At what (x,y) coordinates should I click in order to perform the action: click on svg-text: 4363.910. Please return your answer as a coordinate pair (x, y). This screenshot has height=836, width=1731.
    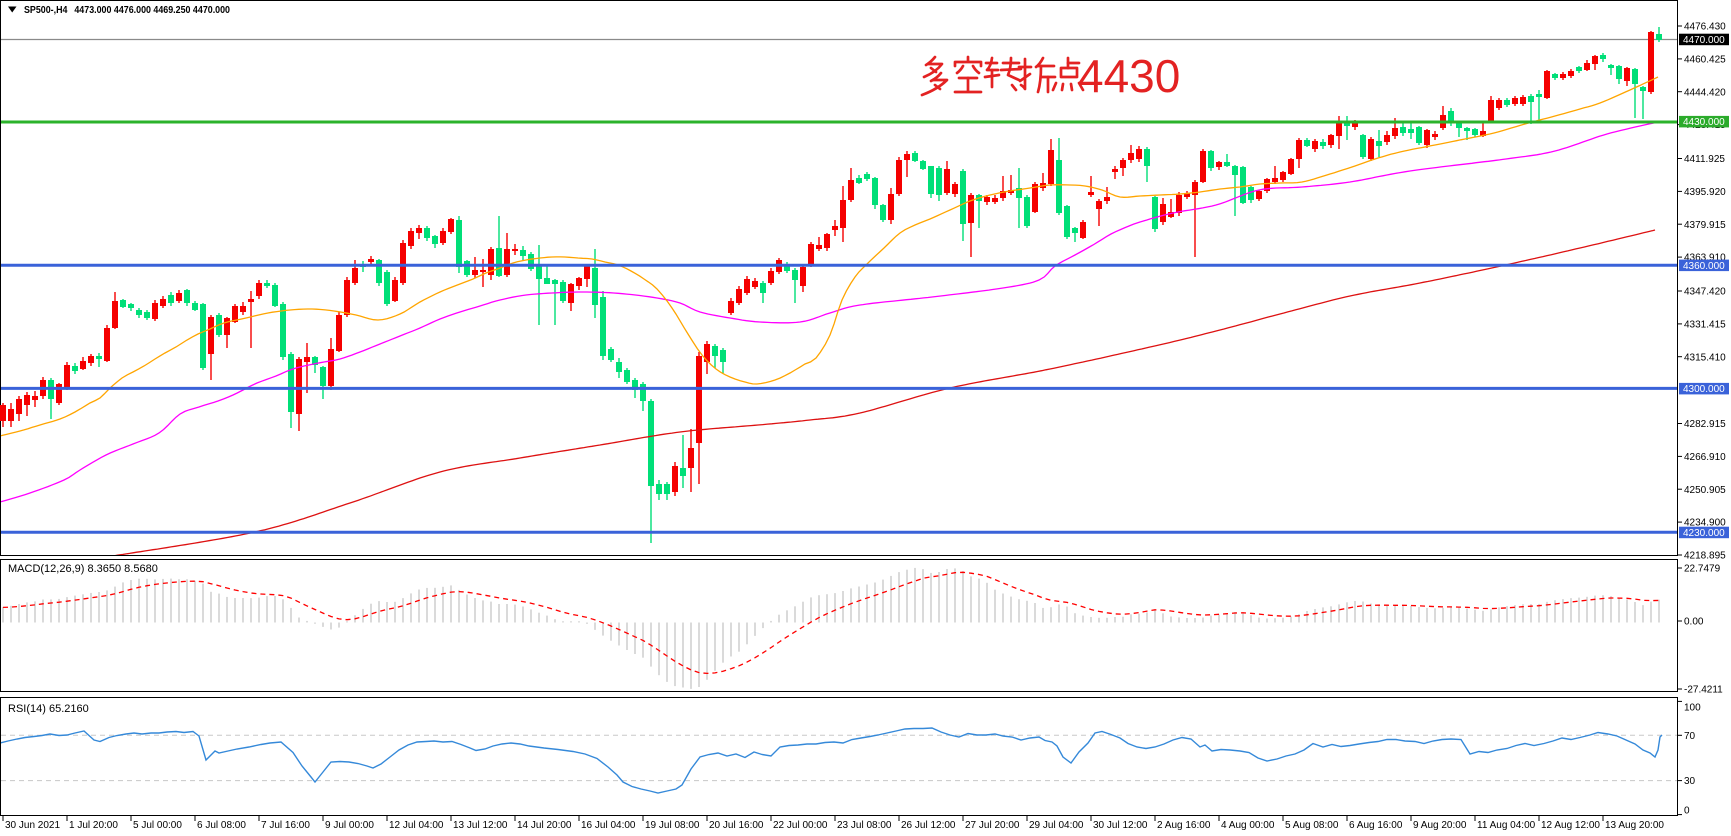
    Looking at the image, I should click on (1705, 258).